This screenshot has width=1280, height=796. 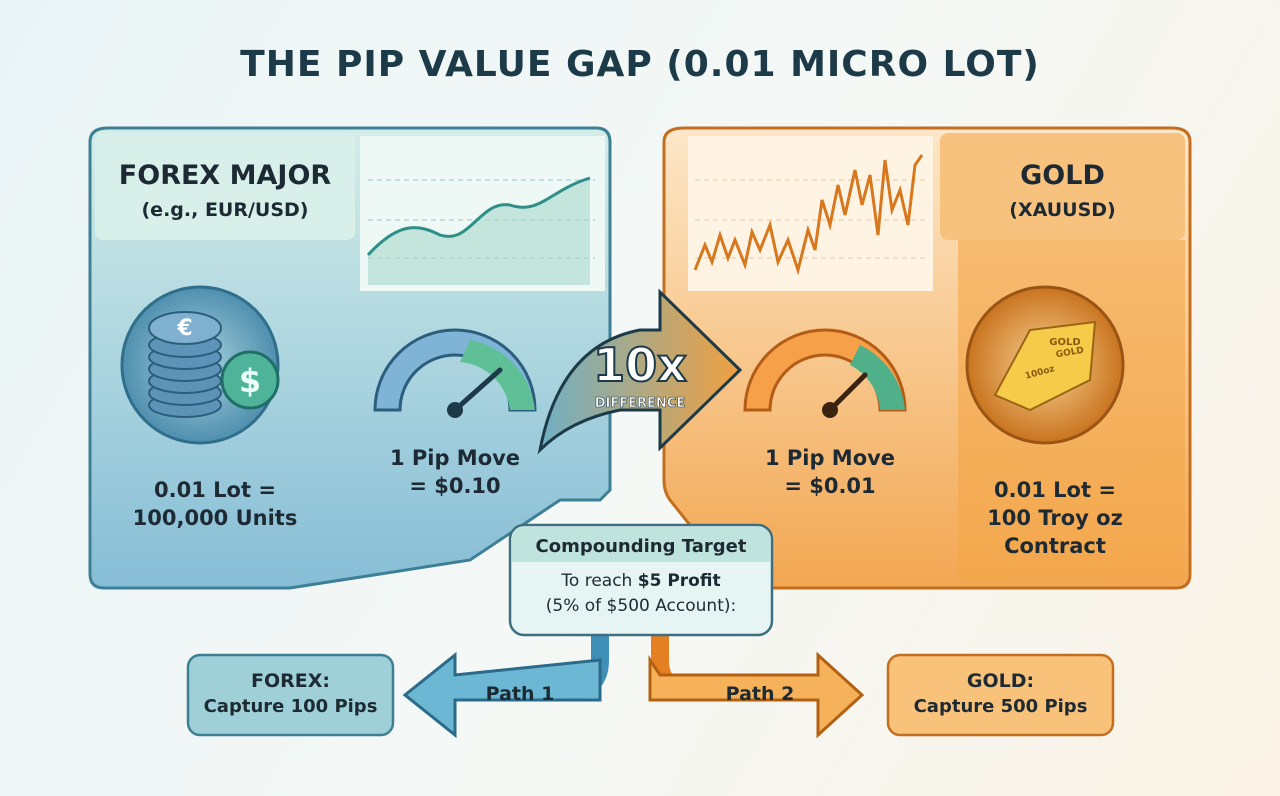 What do you see at coordinates (1055, 490) in the screenshot?
I see `gold-lot-label: 0.01 Lot =` at bounding box center [1055, 490].